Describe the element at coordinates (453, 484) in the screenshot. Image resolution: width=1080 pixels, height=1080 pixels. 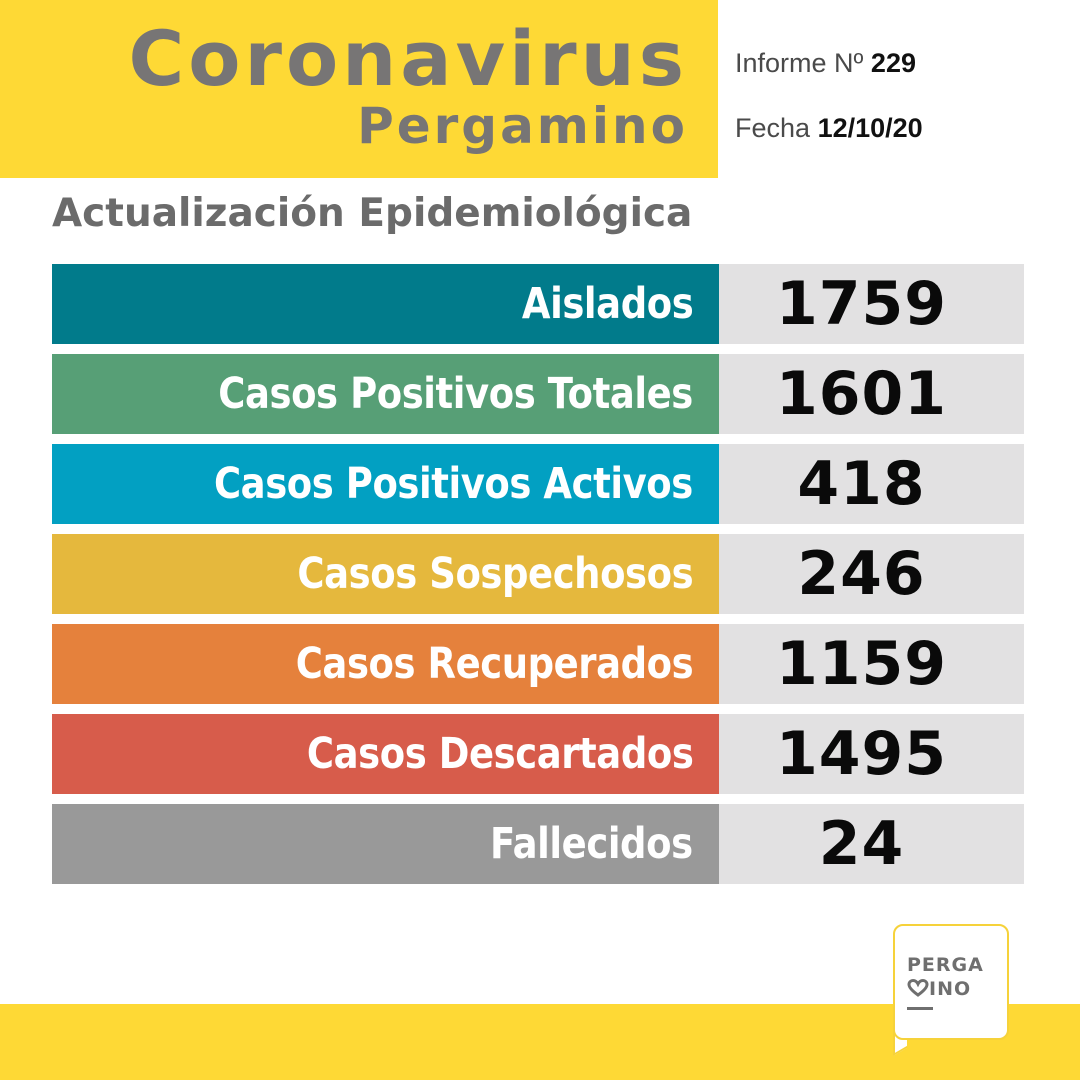
I see `stat-label: Casos Positivos Activos` at that location.